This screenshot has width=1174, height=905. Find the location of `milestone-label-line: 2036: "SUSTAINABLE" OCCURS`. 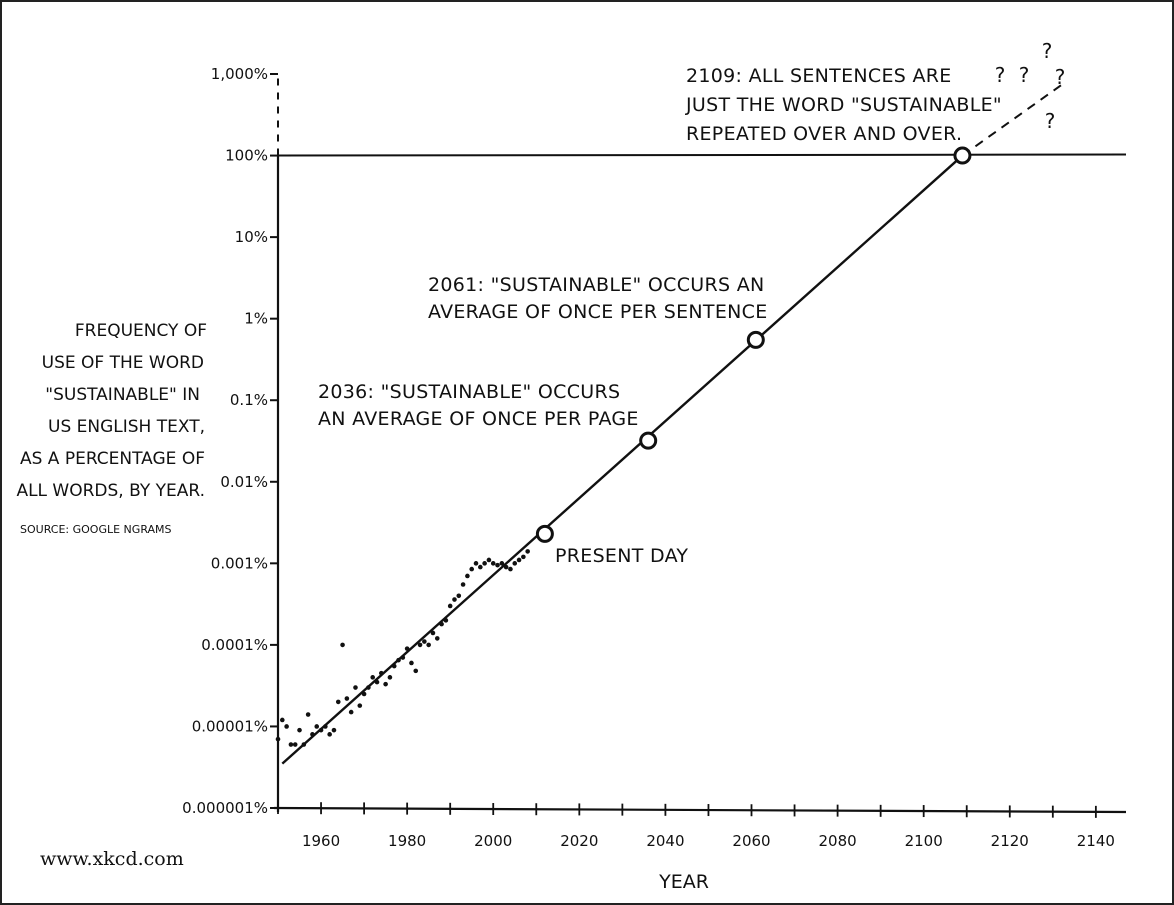

milestone-label-line: 2036: "SUSTAINABLE" OCCURS is located at coordinates (469, 392).